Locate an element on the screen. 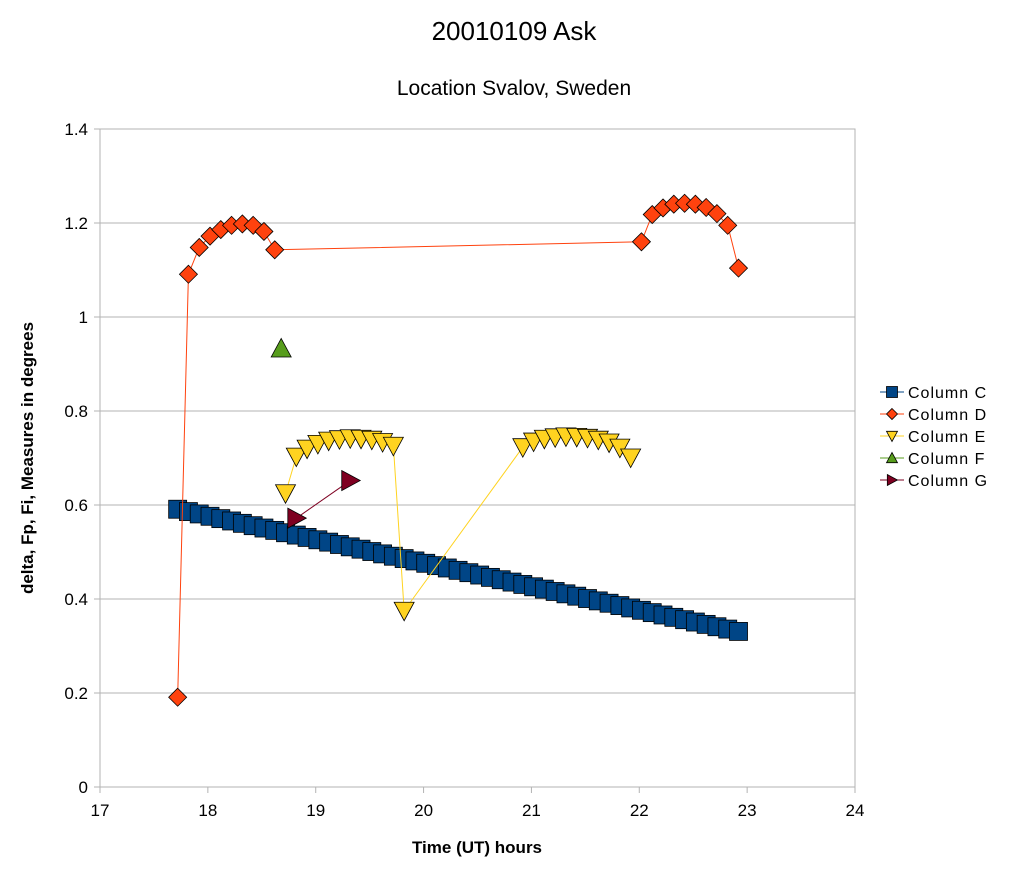 This screenshot has width=1034, height=875. legend-label: Column E is located at coordinates (947, 437).